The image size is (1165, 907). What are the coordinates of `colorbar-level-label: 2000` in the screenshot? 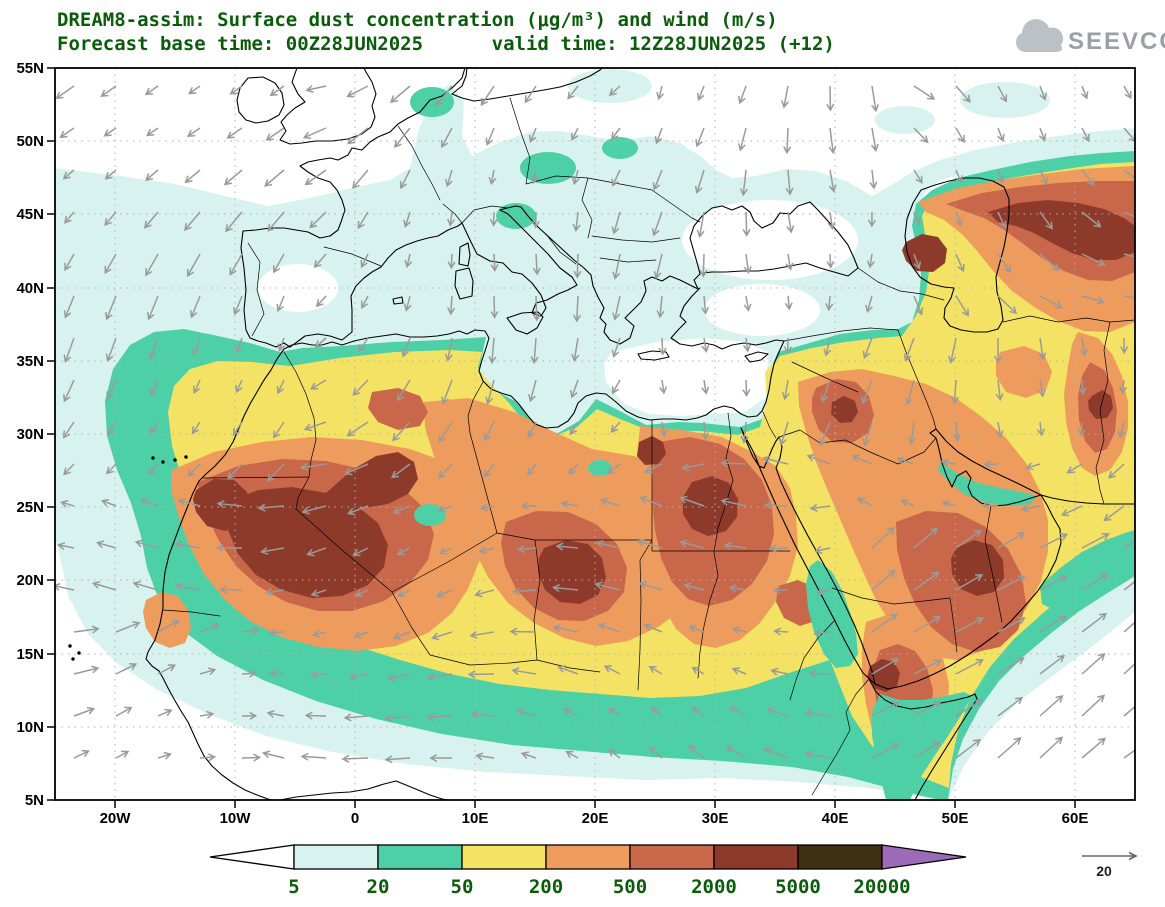 It's located at (714, 887).